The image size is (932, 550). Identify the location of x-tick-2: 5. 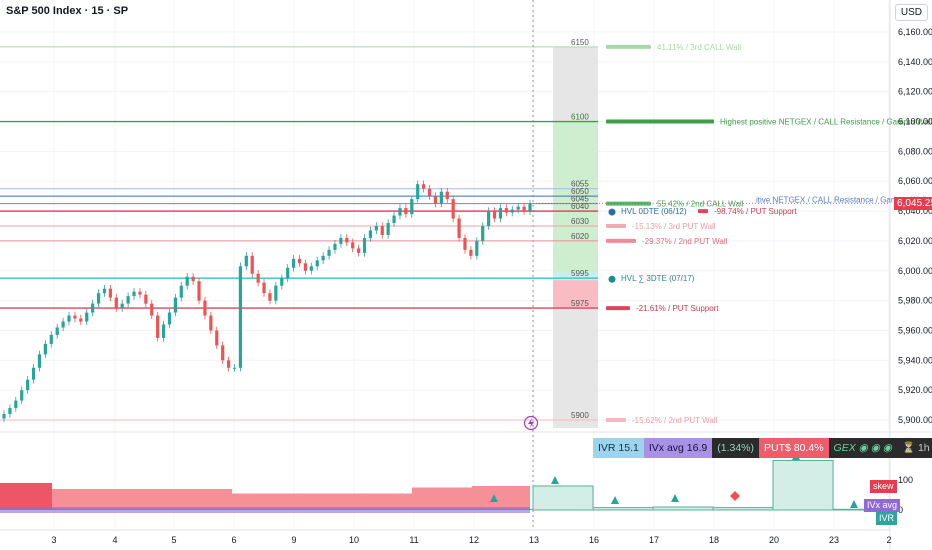
(173, 540).